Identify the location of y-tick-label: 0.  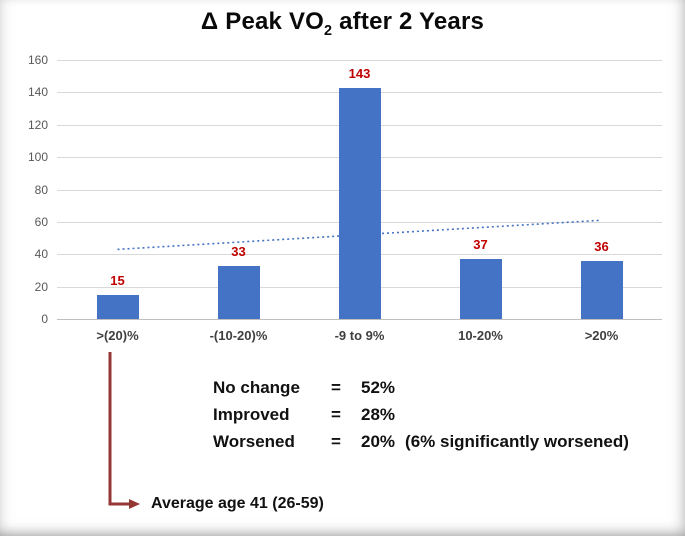
(44, 319).